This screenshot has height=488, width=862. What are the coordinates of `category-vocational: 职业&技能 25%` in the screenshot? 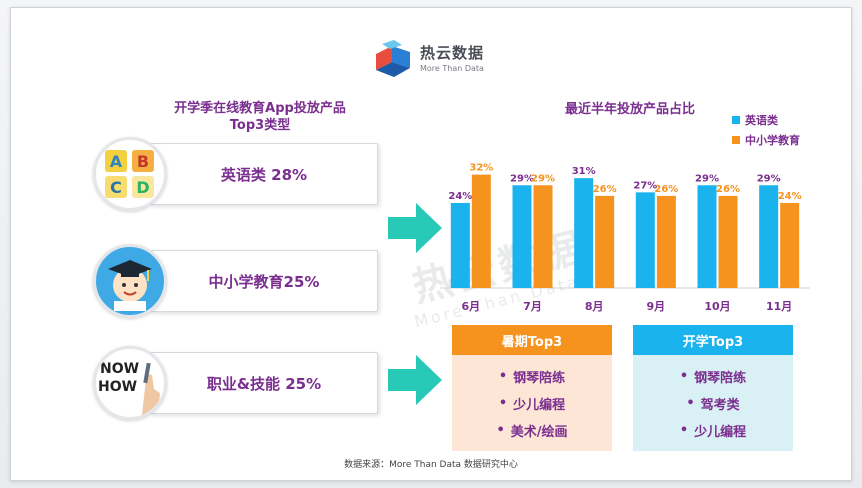 It's located at (264, 383).